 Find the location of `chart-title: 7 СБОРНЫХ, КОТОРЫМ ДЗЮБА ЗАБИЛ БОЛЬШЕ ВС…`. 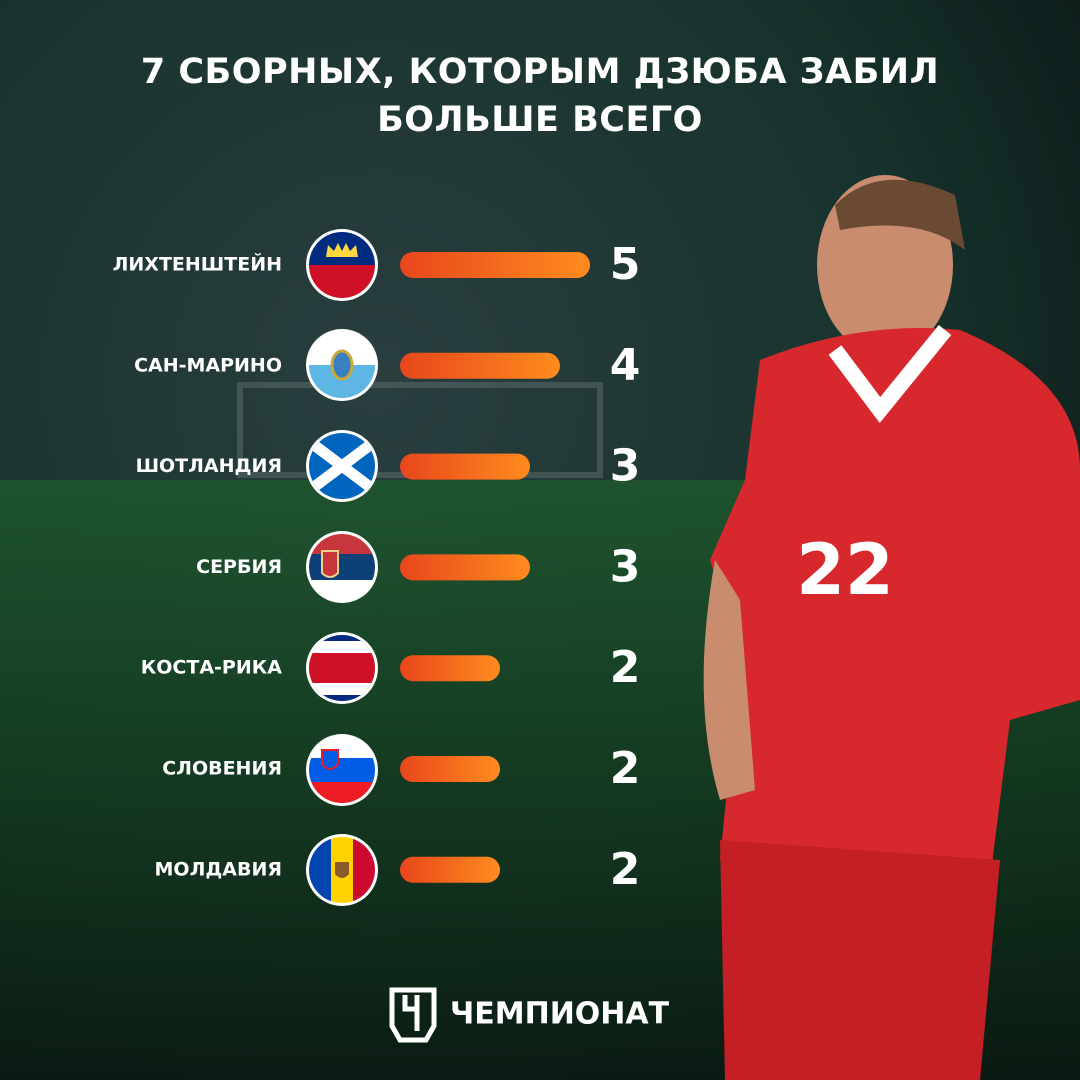

chart-title: 7 СБОРНЫХ, КОТОРЫМ ДЗЮБА ЗАБИЛ БОЛЬШЕ ВС… is located at coordinates (540, 96).